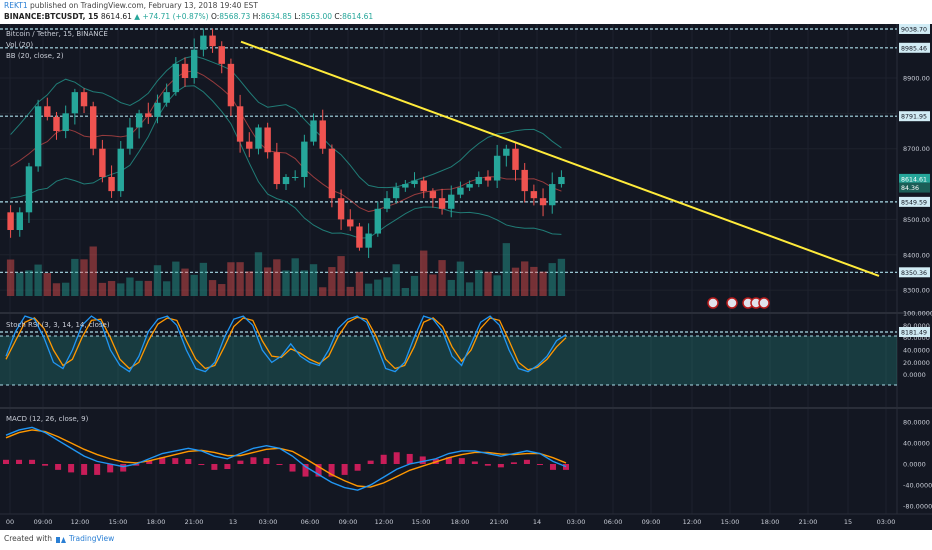 This screenshot has width=932, height=550. I want to click on main-pane-title: Bitcoin / Tether, 15, BINANCE, so click(57, 34).